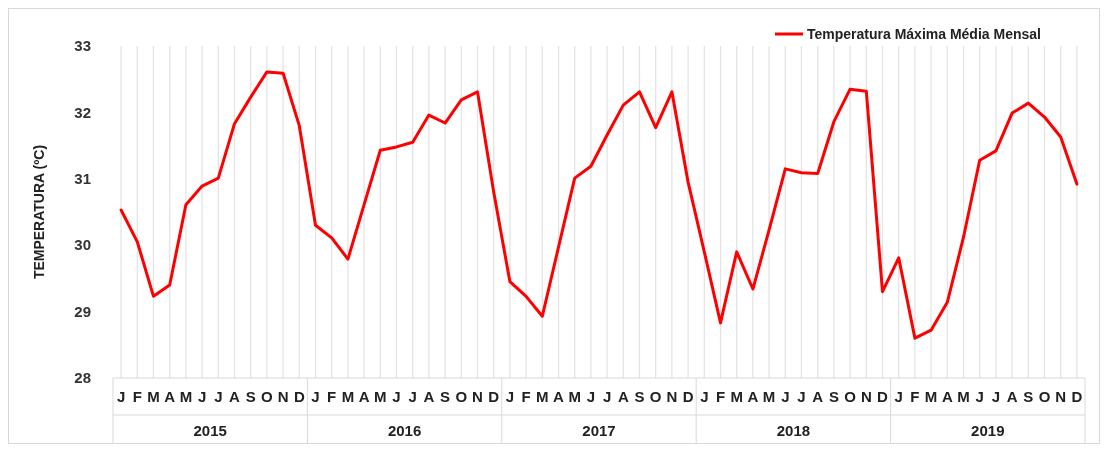 The height and width of the screenshot is (452, 1108). What do you see at coordinates (82, 311) in the screenshot?
I see `y-tick-label: 29` at bounding box center [82, 311].